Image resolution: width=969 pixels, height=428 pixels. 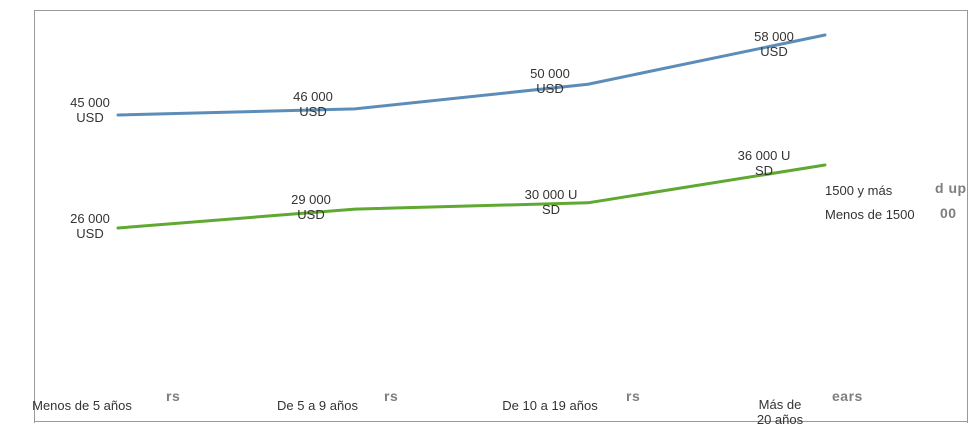 What do you see at coordinates (633, 396) in the screenshot?
I see `x-ghost-text-2: rs` at bounding box center [633, 396].